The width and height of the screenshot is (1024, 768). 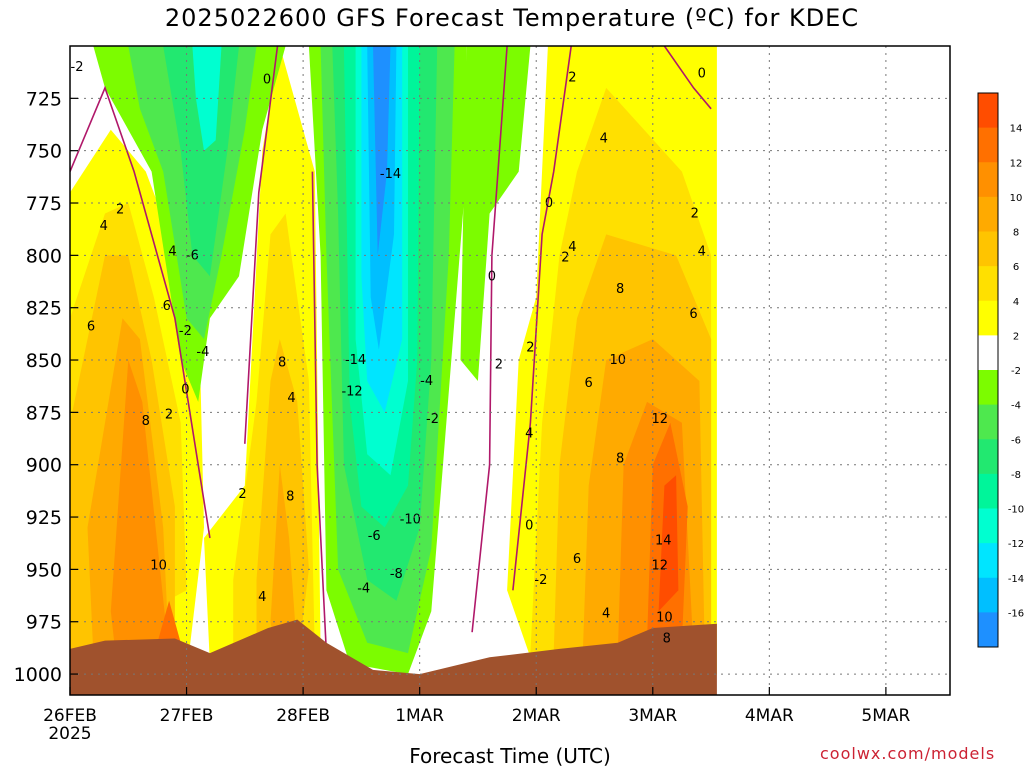 I want to click on colorbar-label: 2, so click(x=1016, y=336).